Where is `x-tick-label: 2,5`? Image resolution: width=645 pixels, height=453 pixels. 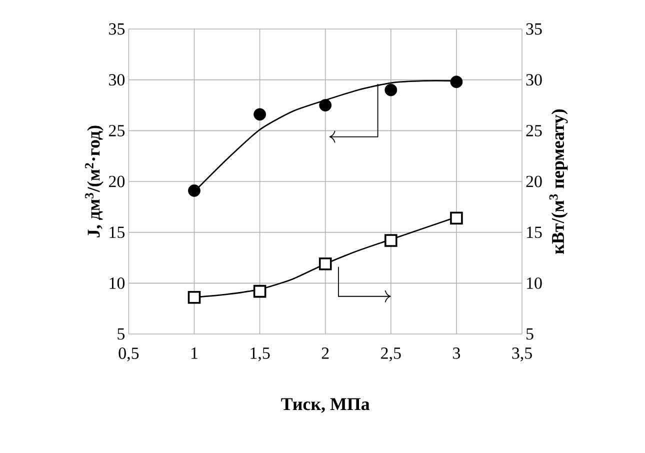
x-tick-label: 2,5 is located at coordinates (391, 355).